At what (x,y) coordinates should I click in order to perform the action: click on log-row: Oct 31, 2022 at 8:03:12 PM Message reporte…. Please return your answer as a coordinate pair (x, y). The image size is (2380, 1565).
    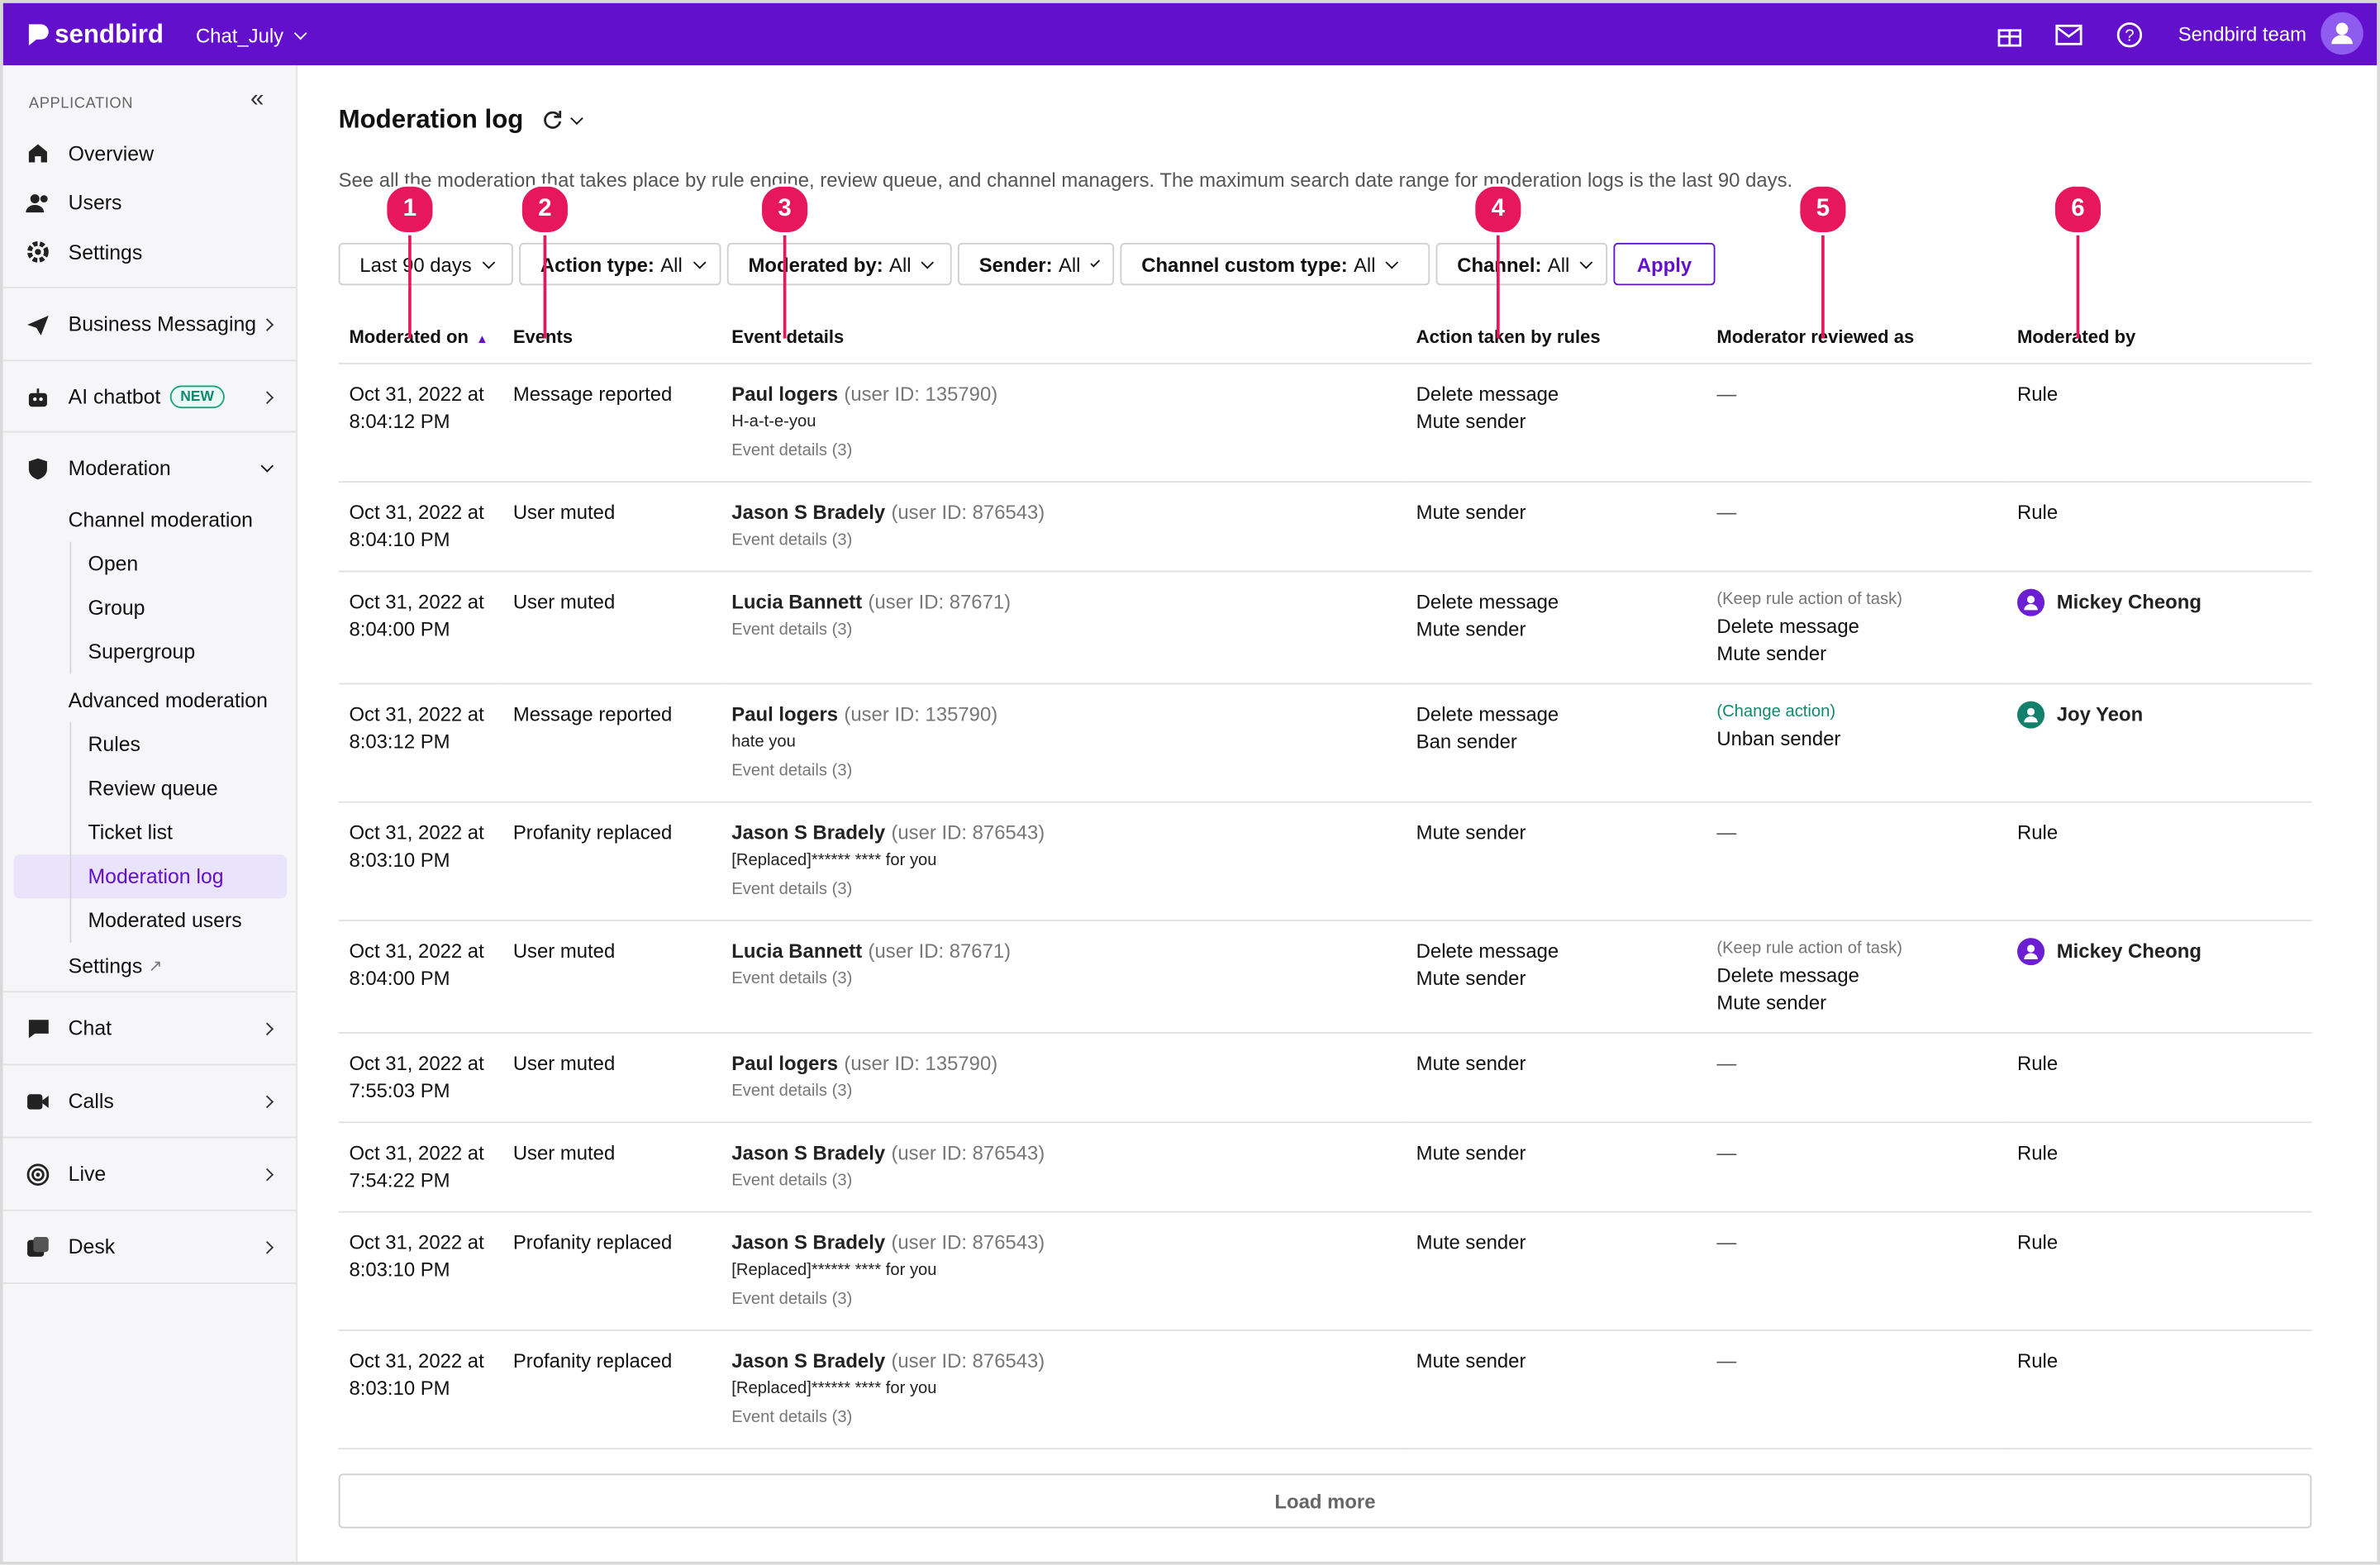
    Looking at the image, I should click on (1325, 743).